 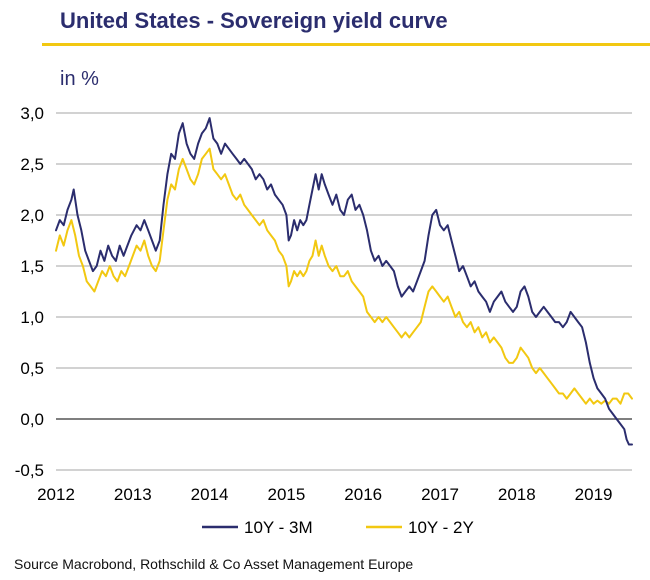 What do you see at coordinates (338, 527) in the screenshot?
I see `legend: 10Y - 3M 10Y - 2Y` at bounding box center [338, 527].